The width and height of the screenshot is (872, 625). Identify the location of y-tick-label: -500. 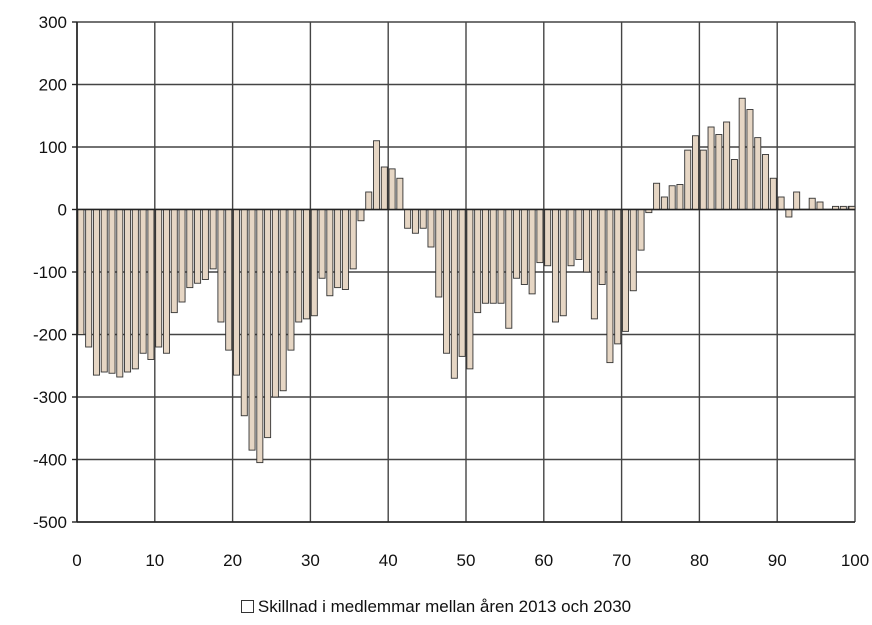
(50, 522).